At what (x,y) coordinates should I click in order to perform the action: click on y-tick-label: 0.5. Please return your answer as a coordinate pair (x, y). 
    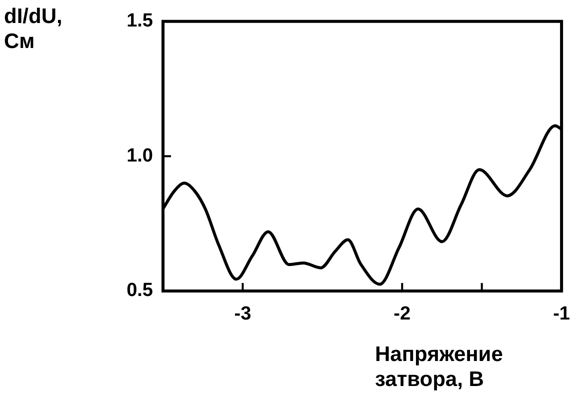
    Looking at the image, I should click on (140, 291).